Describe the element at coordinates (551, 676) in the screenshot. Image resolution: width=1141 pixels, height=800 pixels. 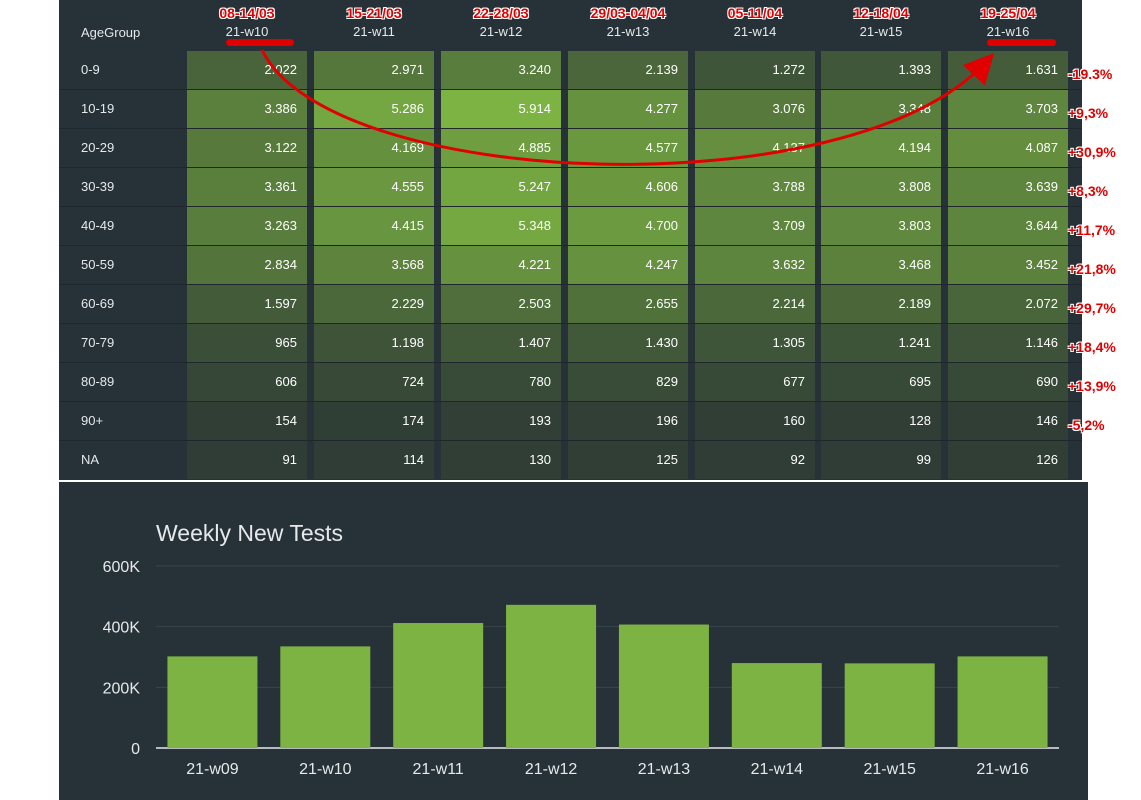
I see `bar-21-w12` at that location.